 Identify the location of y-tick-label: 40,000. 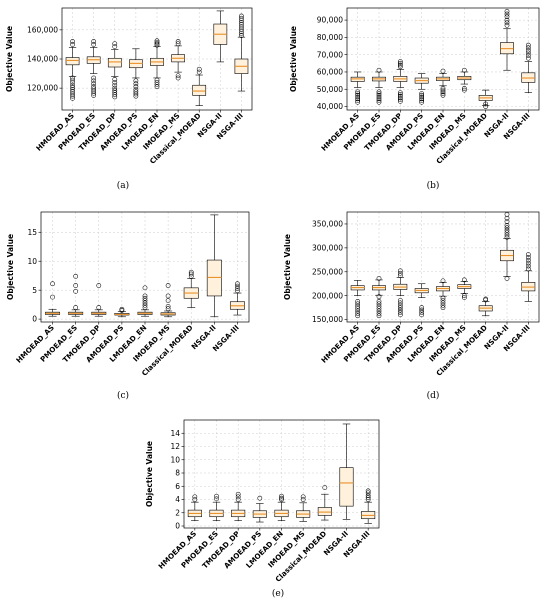
(330, 106).